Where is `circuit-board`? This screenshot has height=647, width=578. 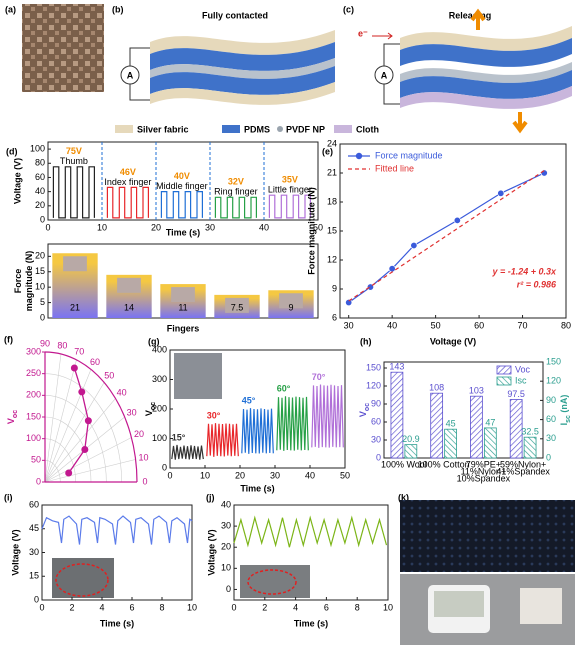 circuit-board is located at coordinates (541, 606).